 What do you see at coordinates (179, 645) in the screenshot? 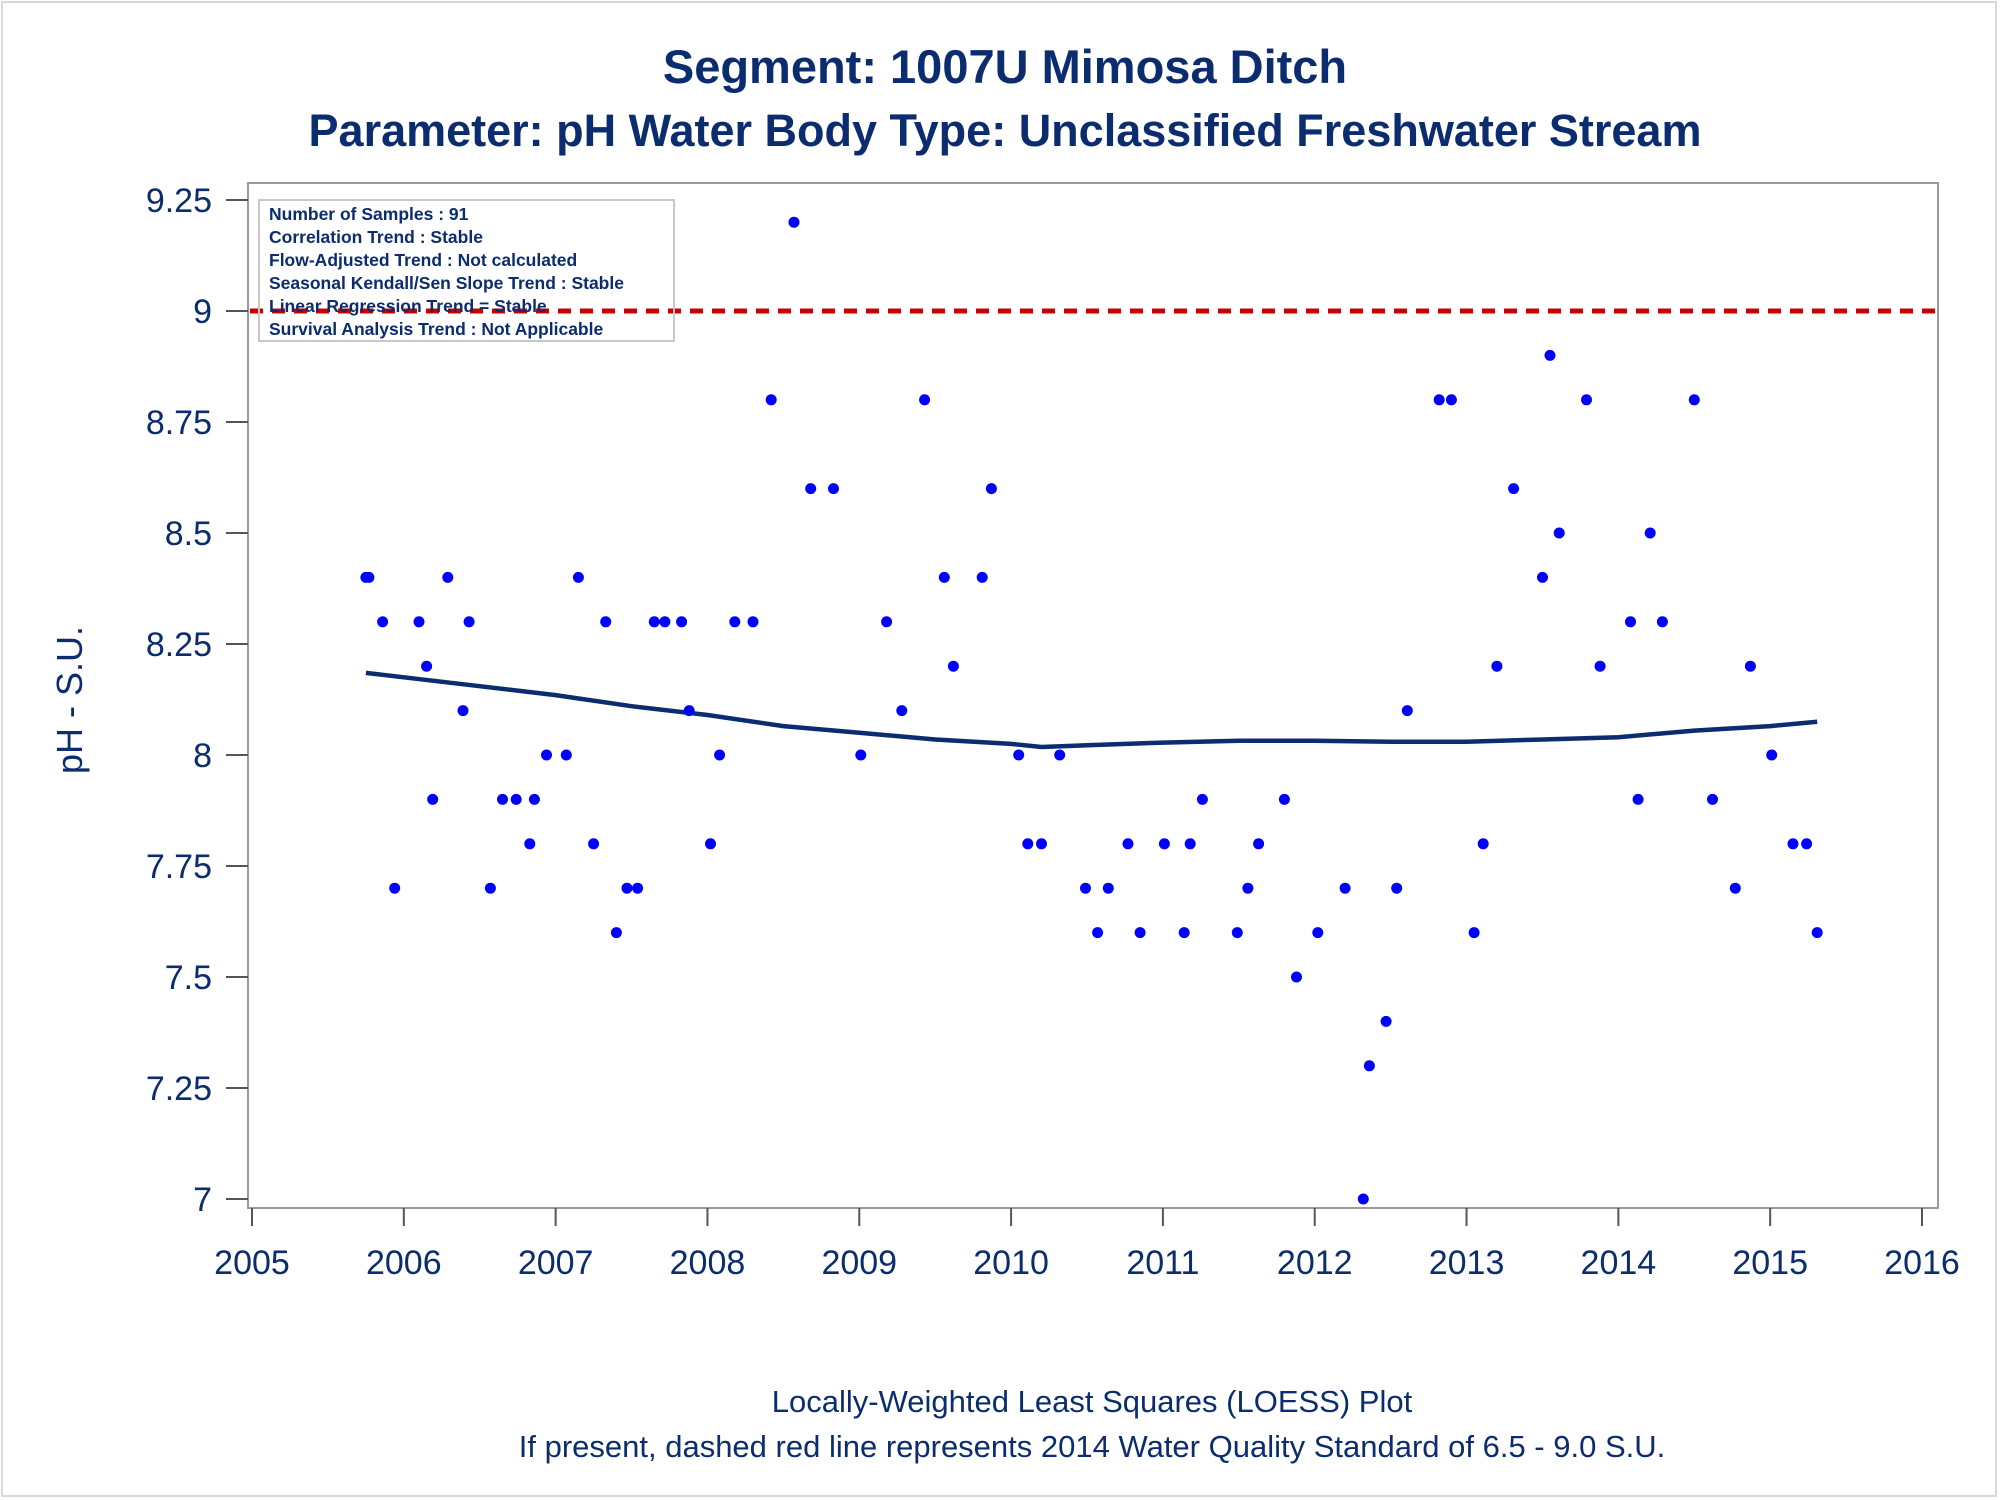
I see `y-tick-label: 8.25` at bounding box center [179, 645].